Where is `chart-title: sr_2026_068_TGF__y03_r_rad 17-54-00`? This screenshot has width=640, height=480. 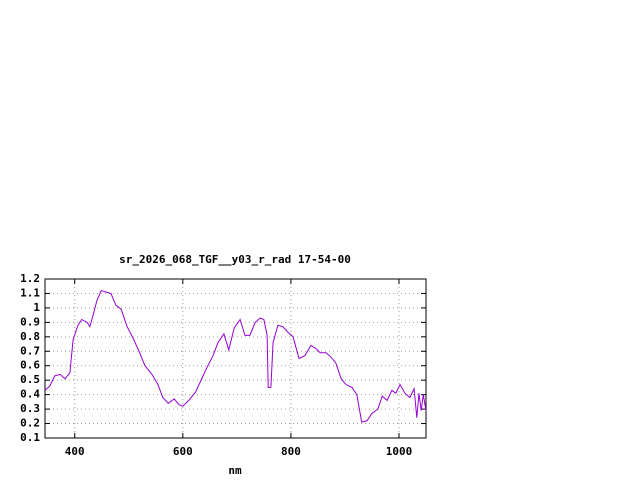 chart-title: sr_2026_068_TGF__y03_r_rad 17-54-00 is located at coordinates (235, 259).